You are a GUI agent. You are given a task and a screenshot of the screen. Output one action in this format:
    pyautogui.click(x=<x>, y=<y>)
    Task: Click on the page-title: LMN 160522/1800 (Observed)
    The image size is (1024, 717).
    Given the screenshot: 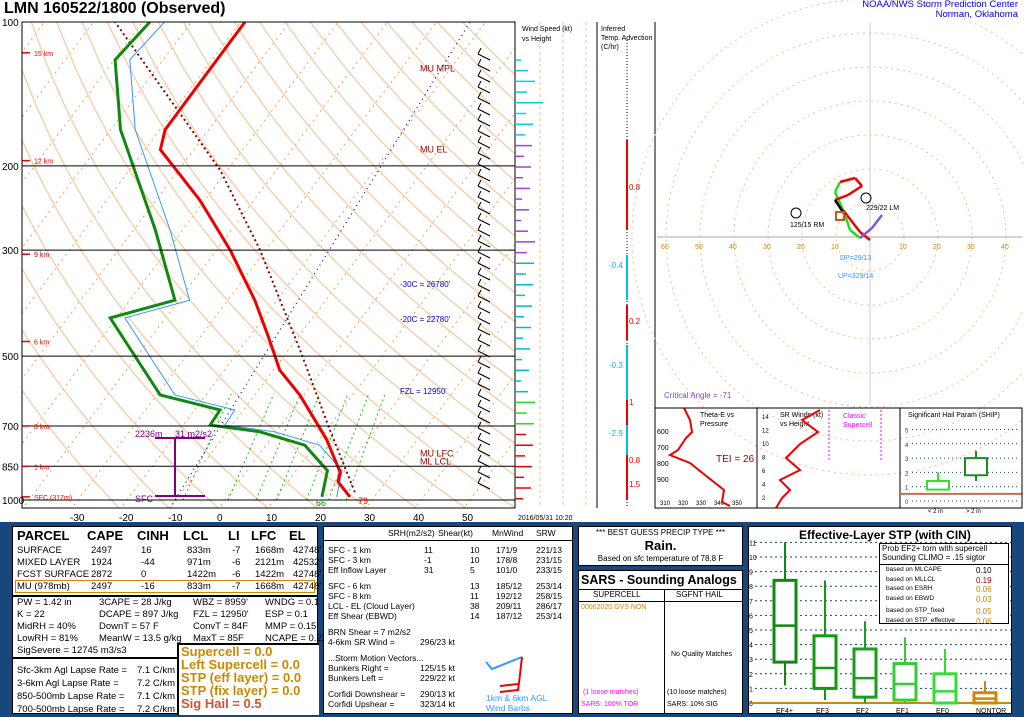 What is the action you would take?
    pyautogui.click(x=115, y=8)
    